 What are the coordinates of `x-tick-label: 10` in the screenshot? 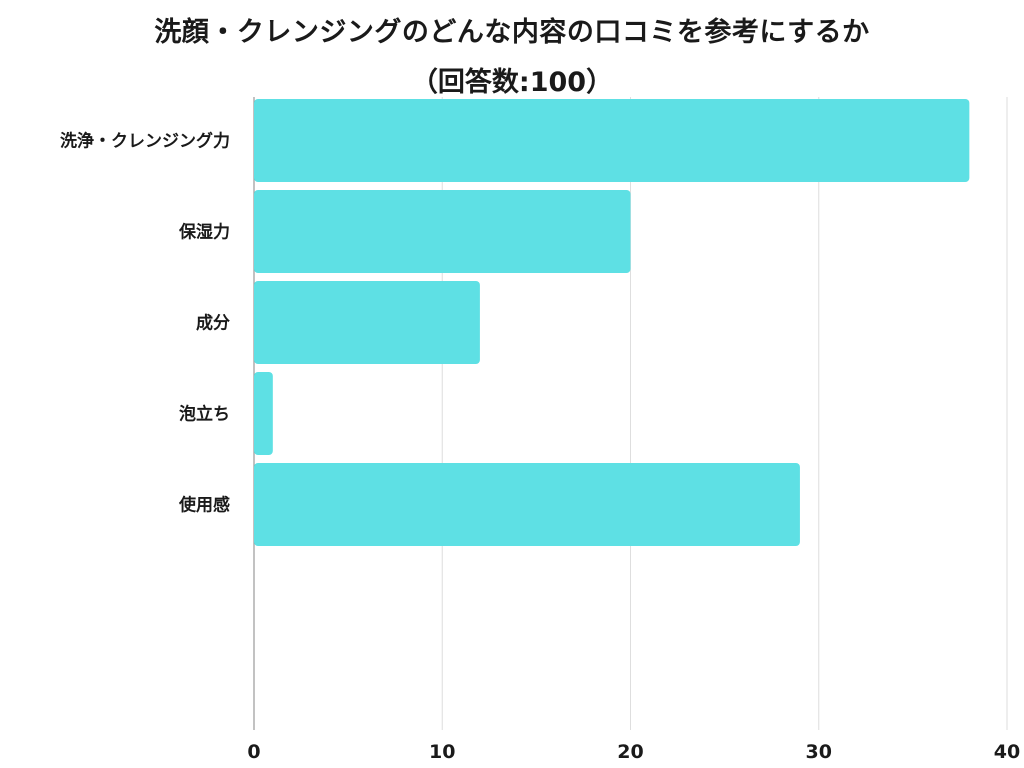 It's located at (442, 752).